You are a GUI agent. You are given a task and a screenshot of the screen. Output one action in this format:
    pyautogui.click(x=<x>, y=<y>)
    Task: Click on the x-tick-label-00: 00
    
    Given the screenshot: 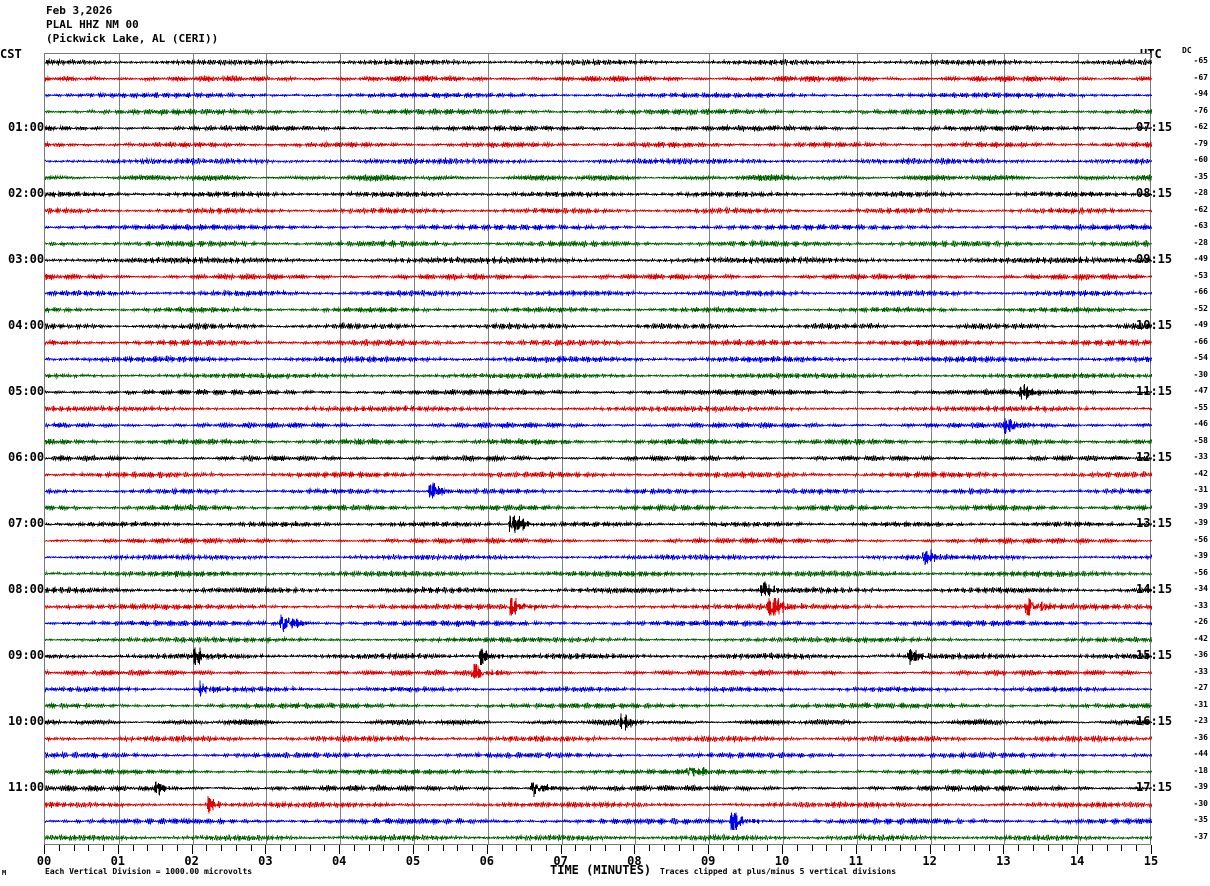 What is the action you would take?
    pyautogui.click(x=44, y=861)
    